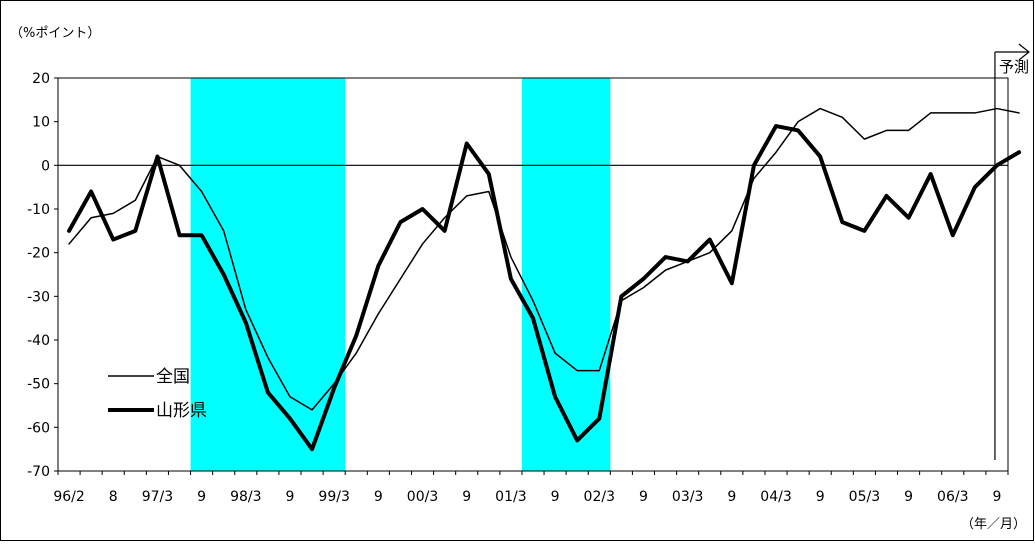 The width and height of the screenshot is (1035, 546). What do you see at coordinates (38, 297) in the screenshot?
I see `y-tick-label: -30` at bounding box center [38, 297].